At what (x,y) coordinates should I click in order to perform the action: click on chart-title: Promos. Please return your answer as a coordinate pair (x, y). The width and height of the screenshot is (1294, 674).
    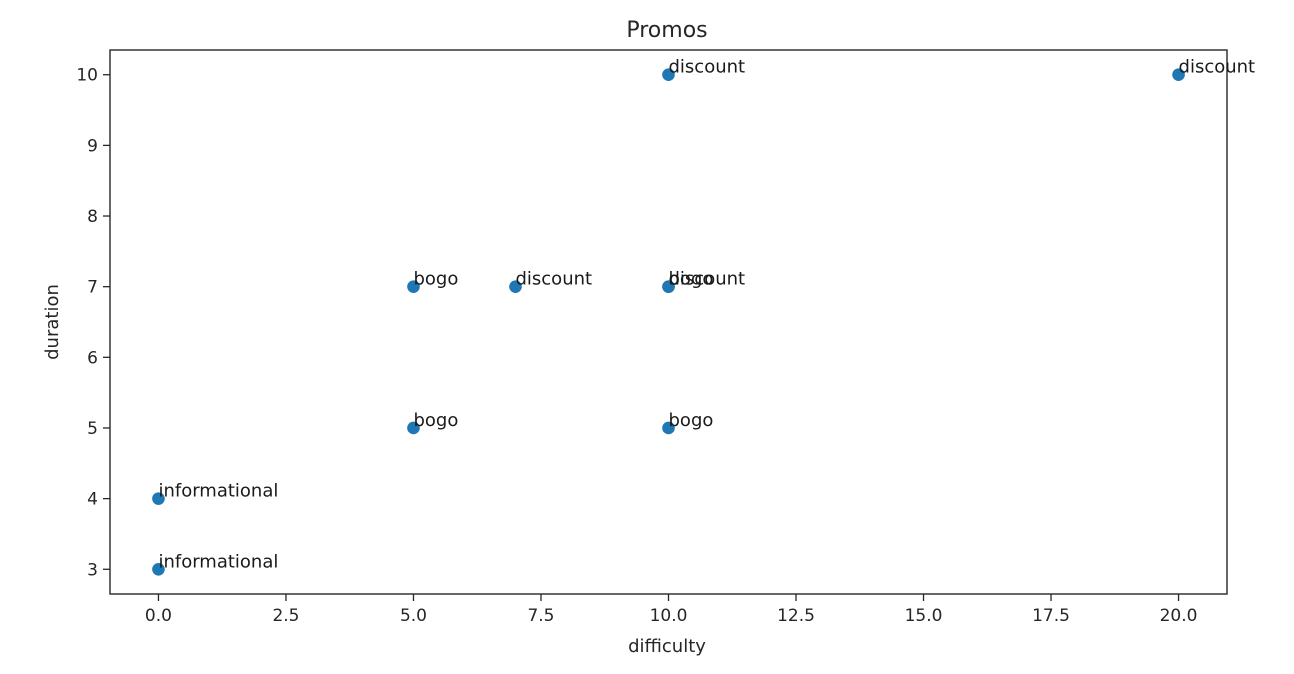
    Looking at the image, I should click on (666, 30).